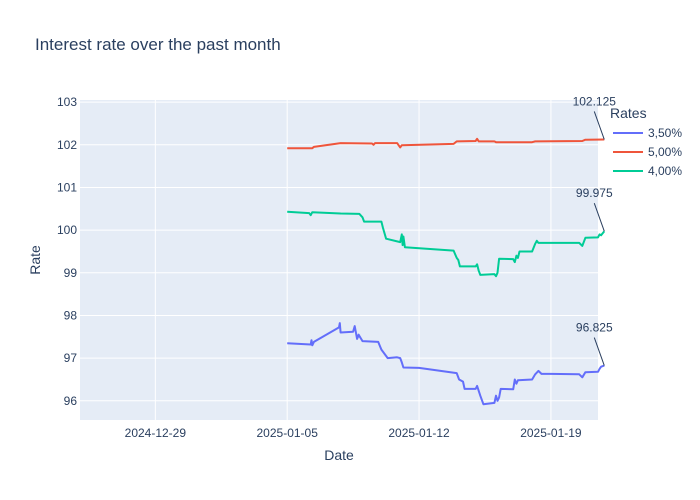 The width and height of the screenshot is (700, 500). I want to click on legend-items: 3,50% 5,00% 4,00%, so click(647, 152).